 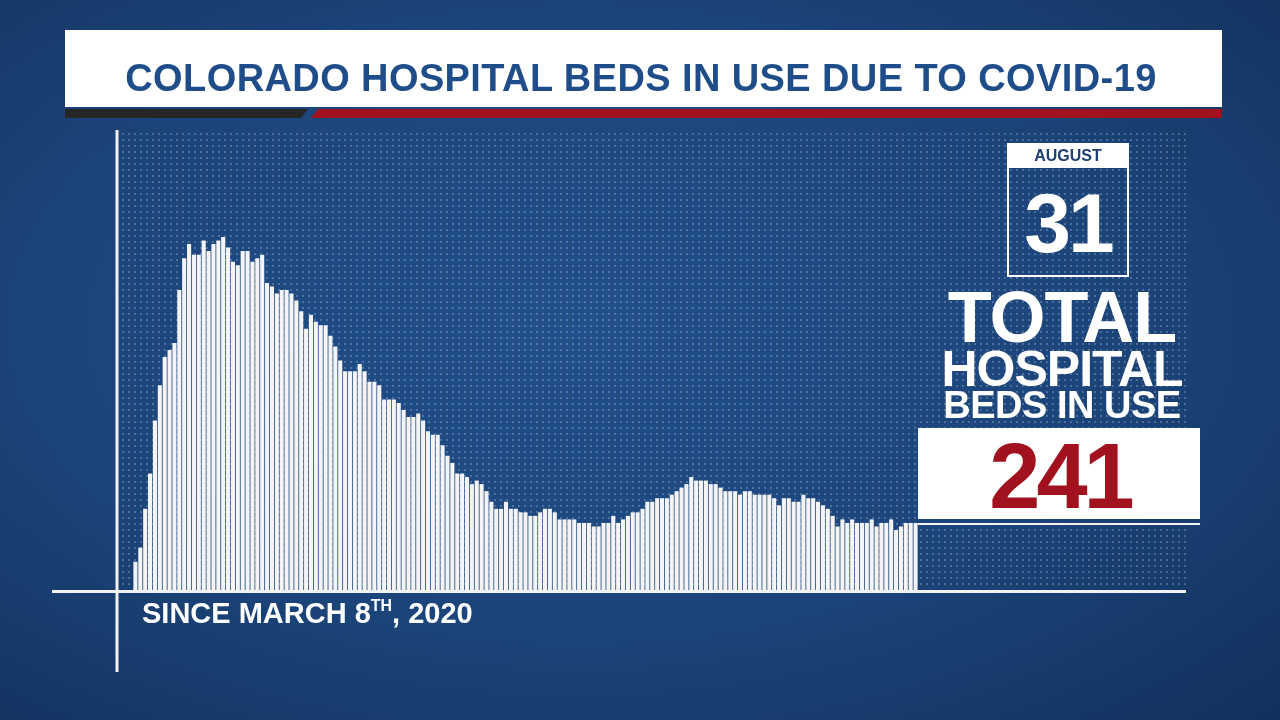 What do you see at coordinates (1060, 476) in the screenshot?
I see `text: 241` at bounding box center [1060, 476].